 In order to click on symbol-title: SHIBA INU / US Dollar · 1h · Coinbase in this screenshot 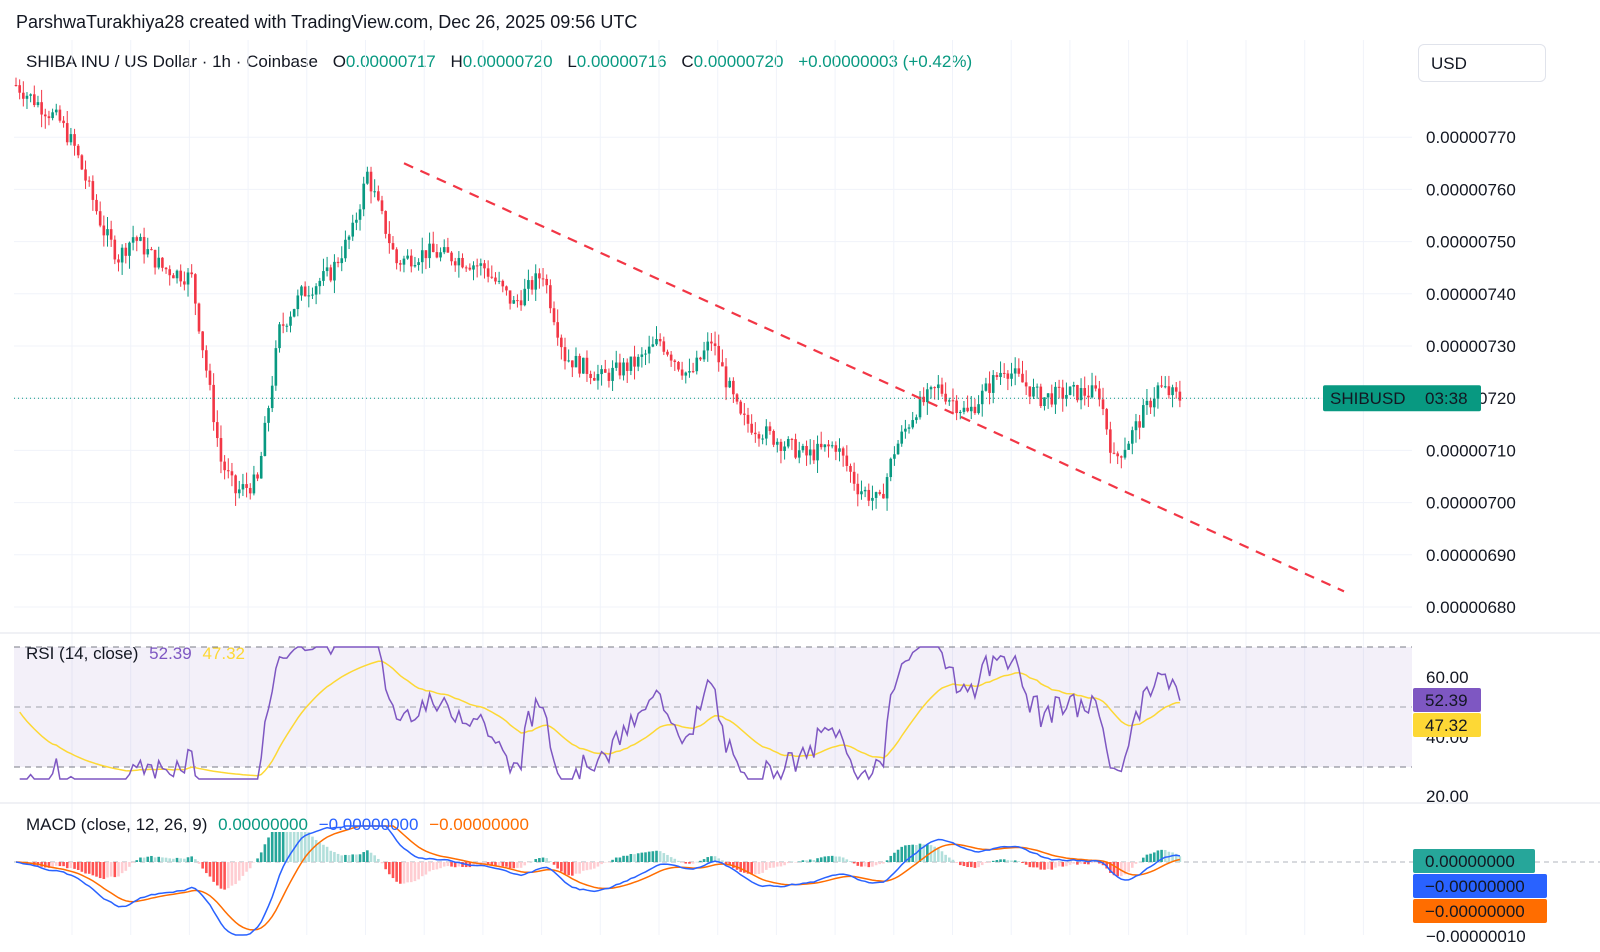, I will do `click(172, 61)`.